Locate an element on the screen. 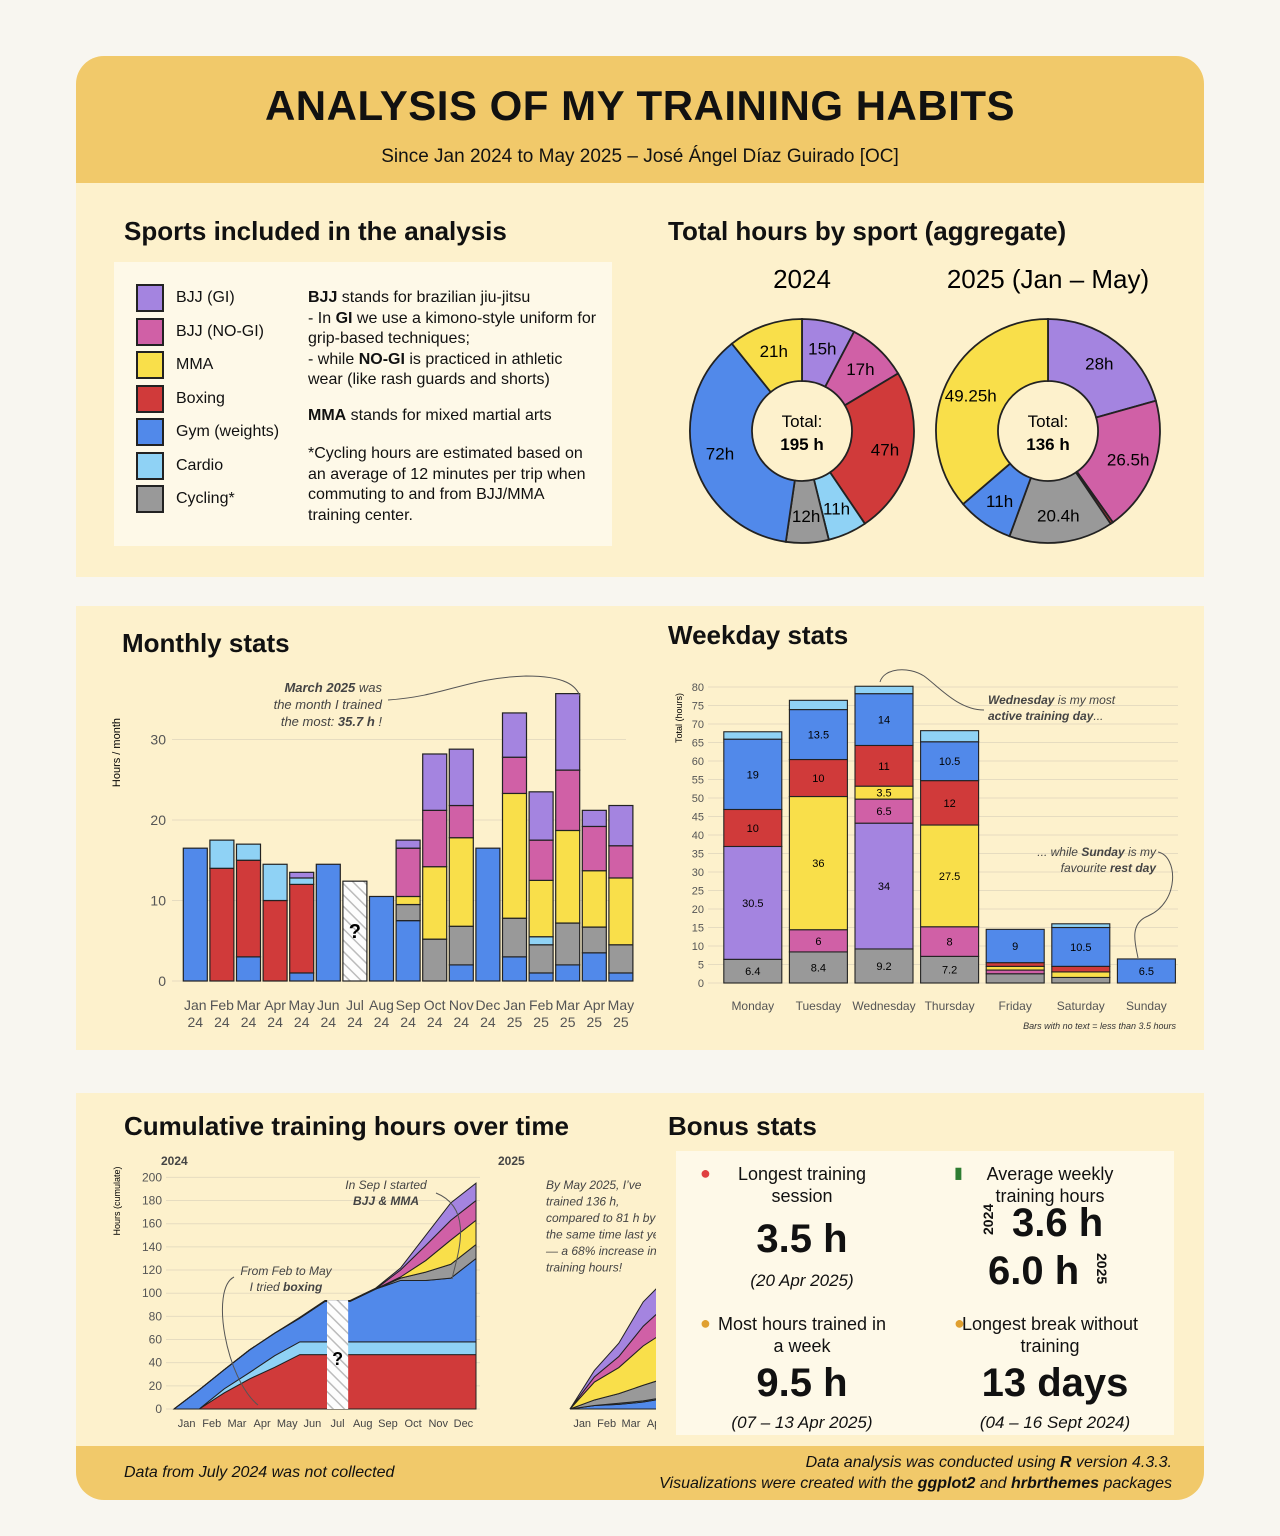  gi-term: GI is located at coordinates (344, 318).